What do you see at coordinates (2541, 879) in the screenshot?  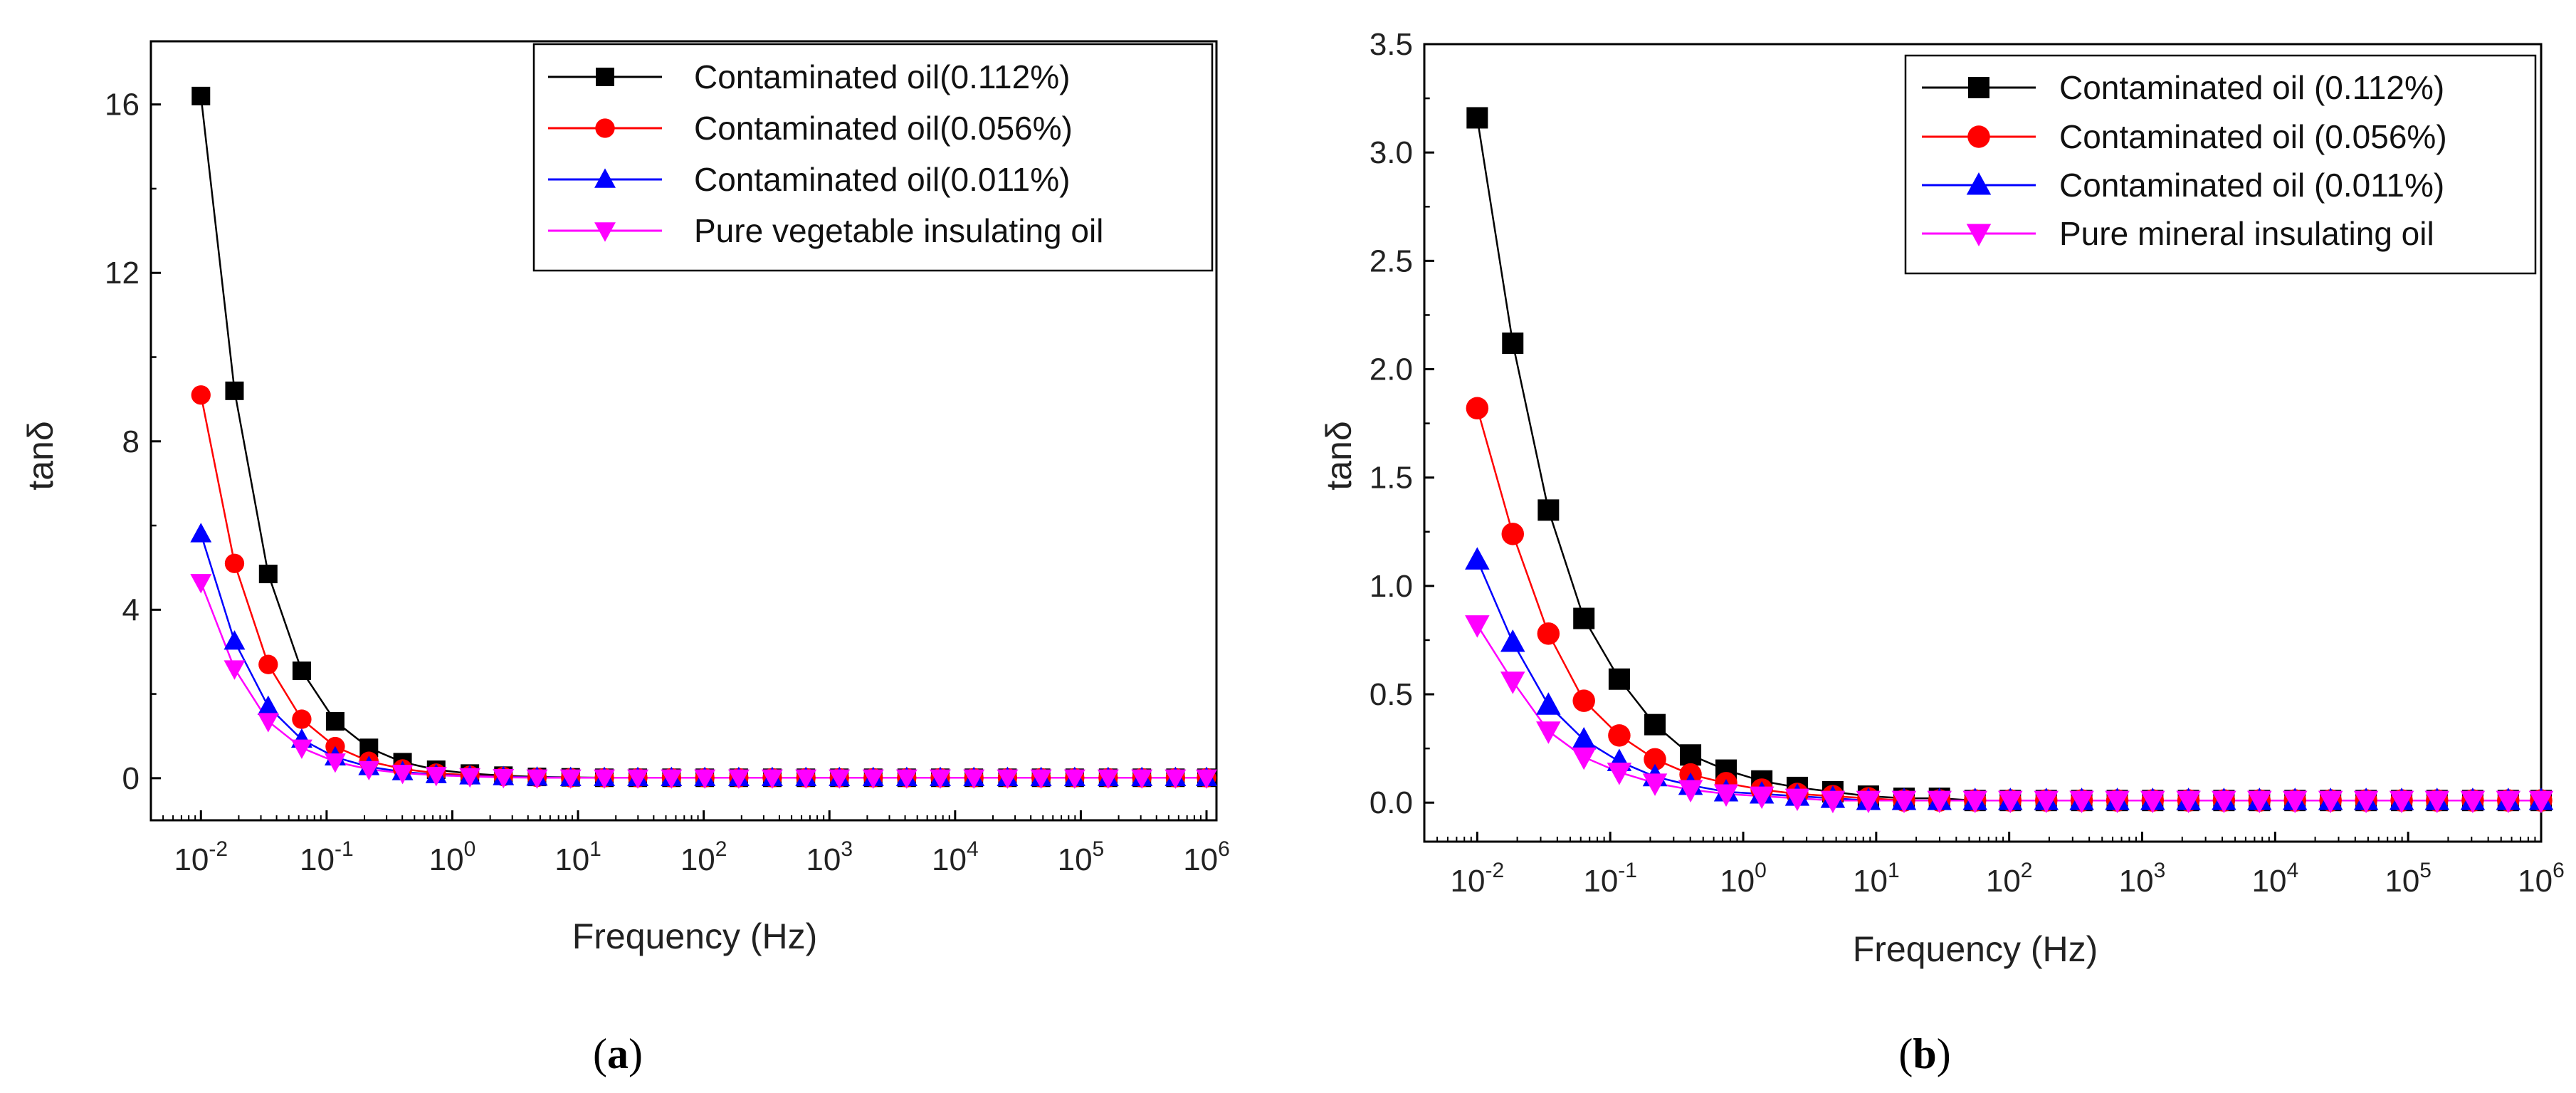 I see `x-tick-label-b: 10⁶` at bounding box center [2541, 879].